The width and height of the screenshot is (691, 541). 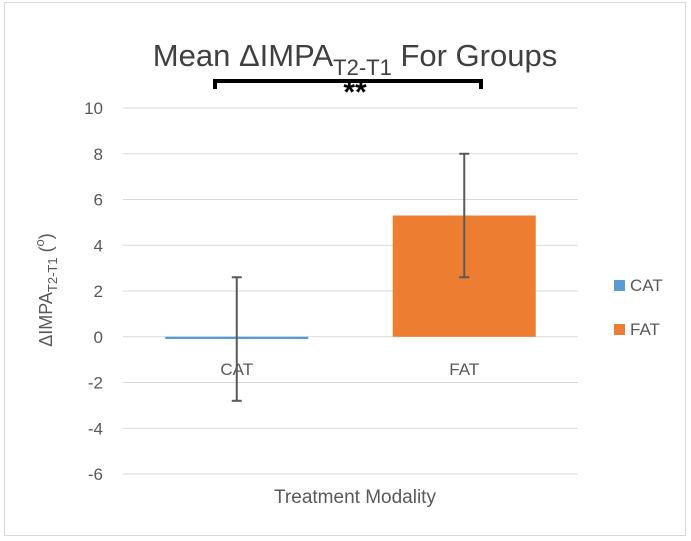 I want to click on y-tick-label: -2, so click(x=95, y=383).